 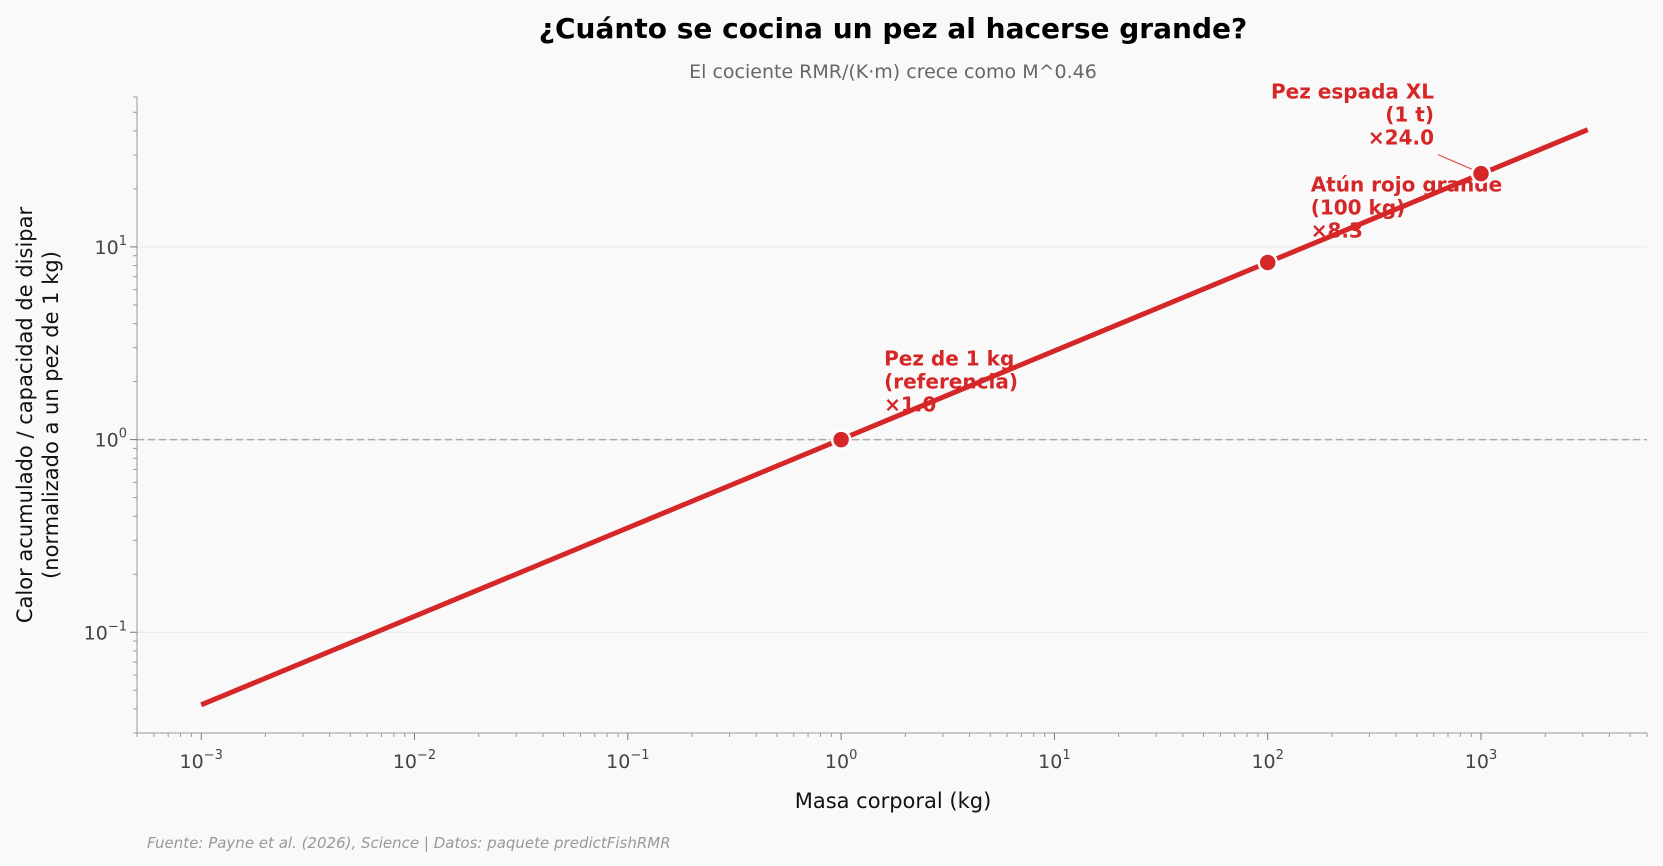 I want to click on y-axis-label-line1: Calor acumulado / capacidad de disipar, so click(x=25, y=415).